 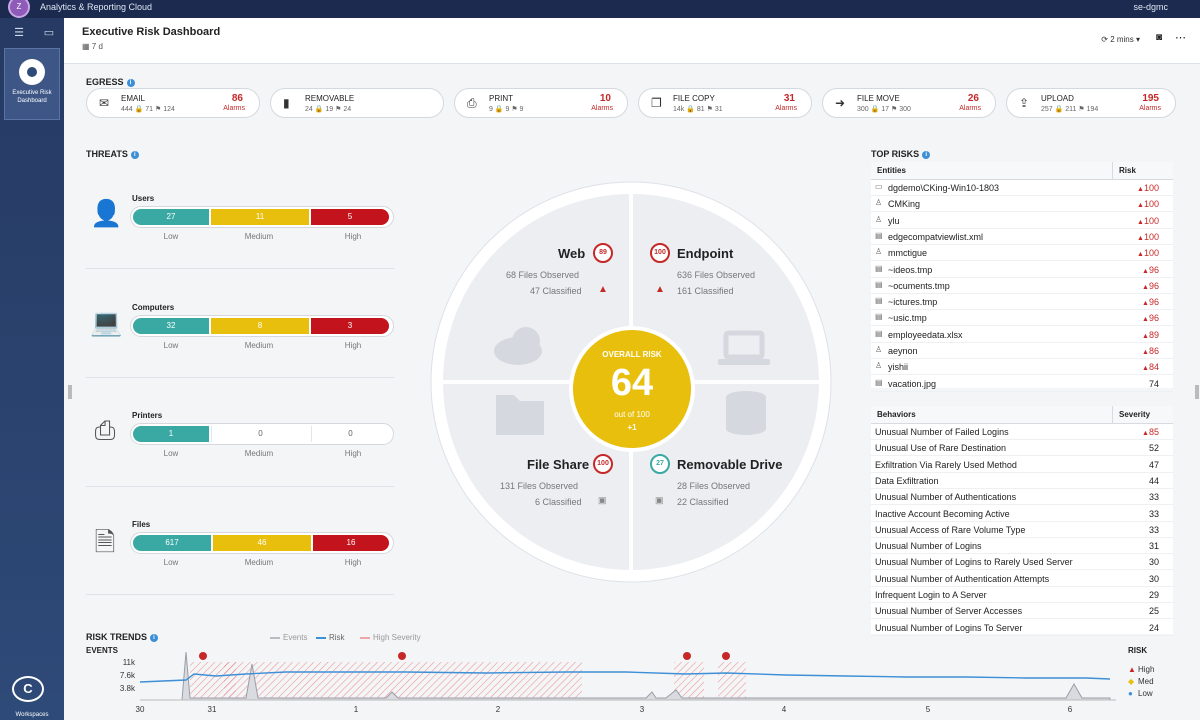 I want to click on table-row: ▤ ~ideos.tmp ▲96, so click(x=1022, y=270).